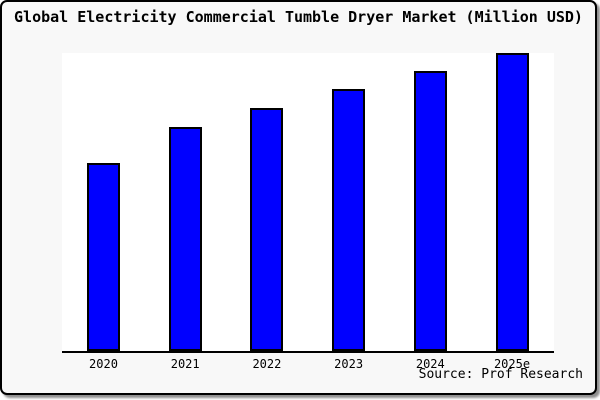 This screenshot has height=400, width=600. What do you see at coordinates (267, 364) in the screenshot?
I see `x-tick-label-2022: 2022` at bounding box center [267, 364].